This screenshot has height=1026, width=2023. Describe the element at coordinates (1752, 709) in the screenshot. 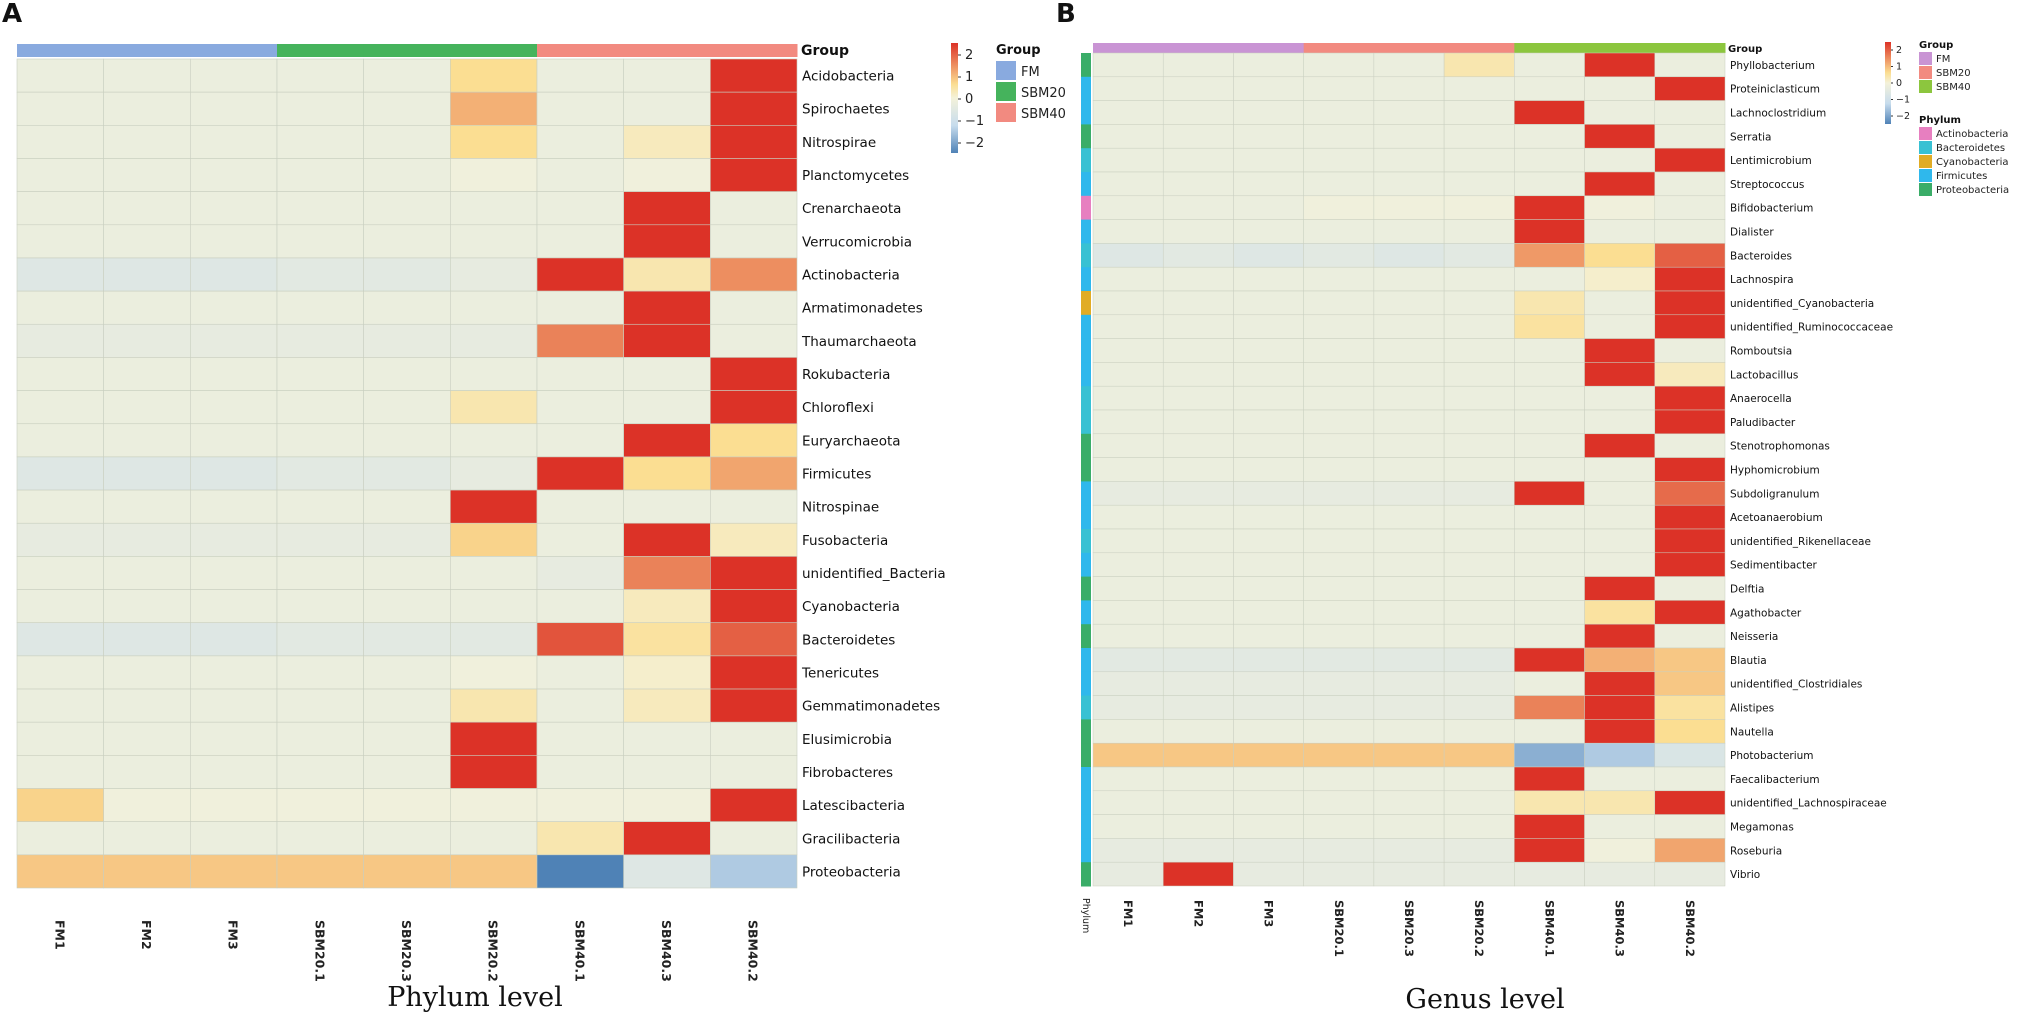

I see `row-label: Alistipes` at that location.